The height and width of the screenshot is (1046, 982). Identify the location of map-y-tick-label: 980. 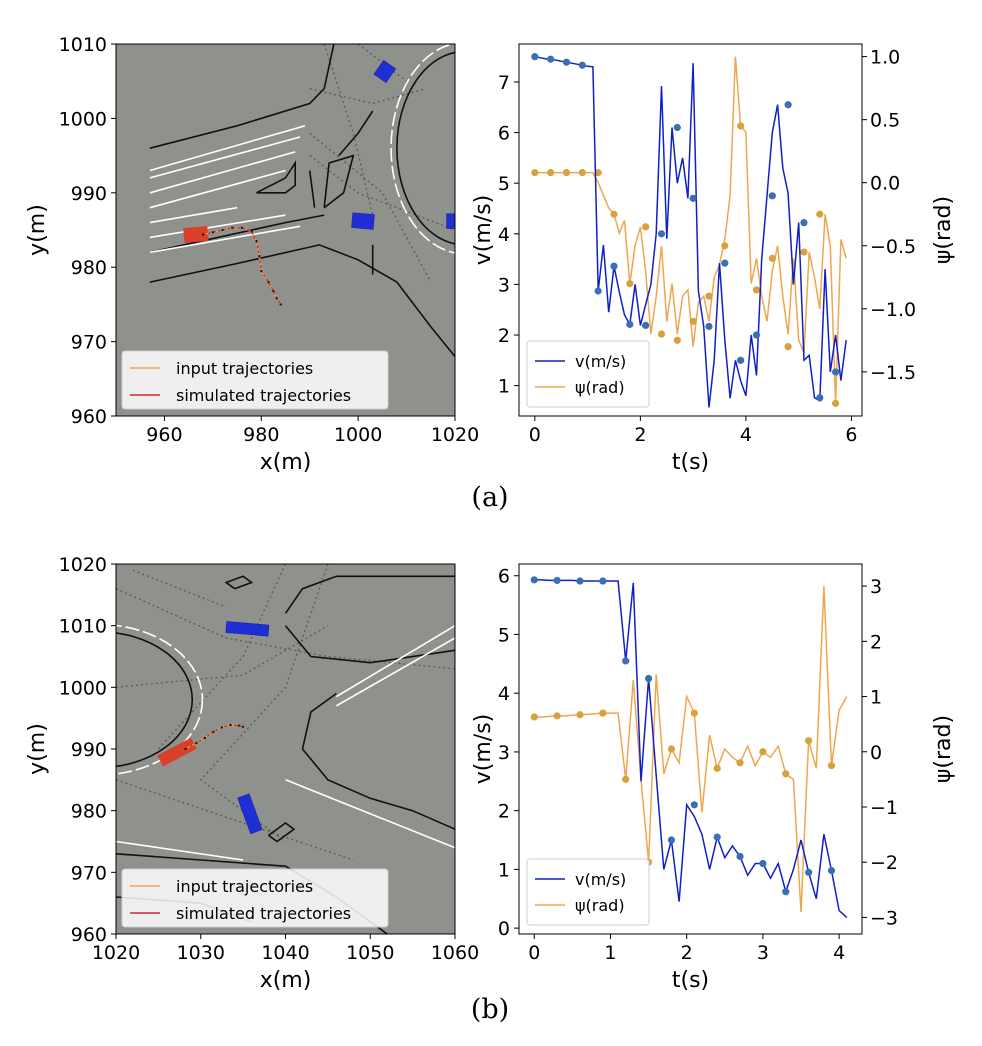
(89, 812).